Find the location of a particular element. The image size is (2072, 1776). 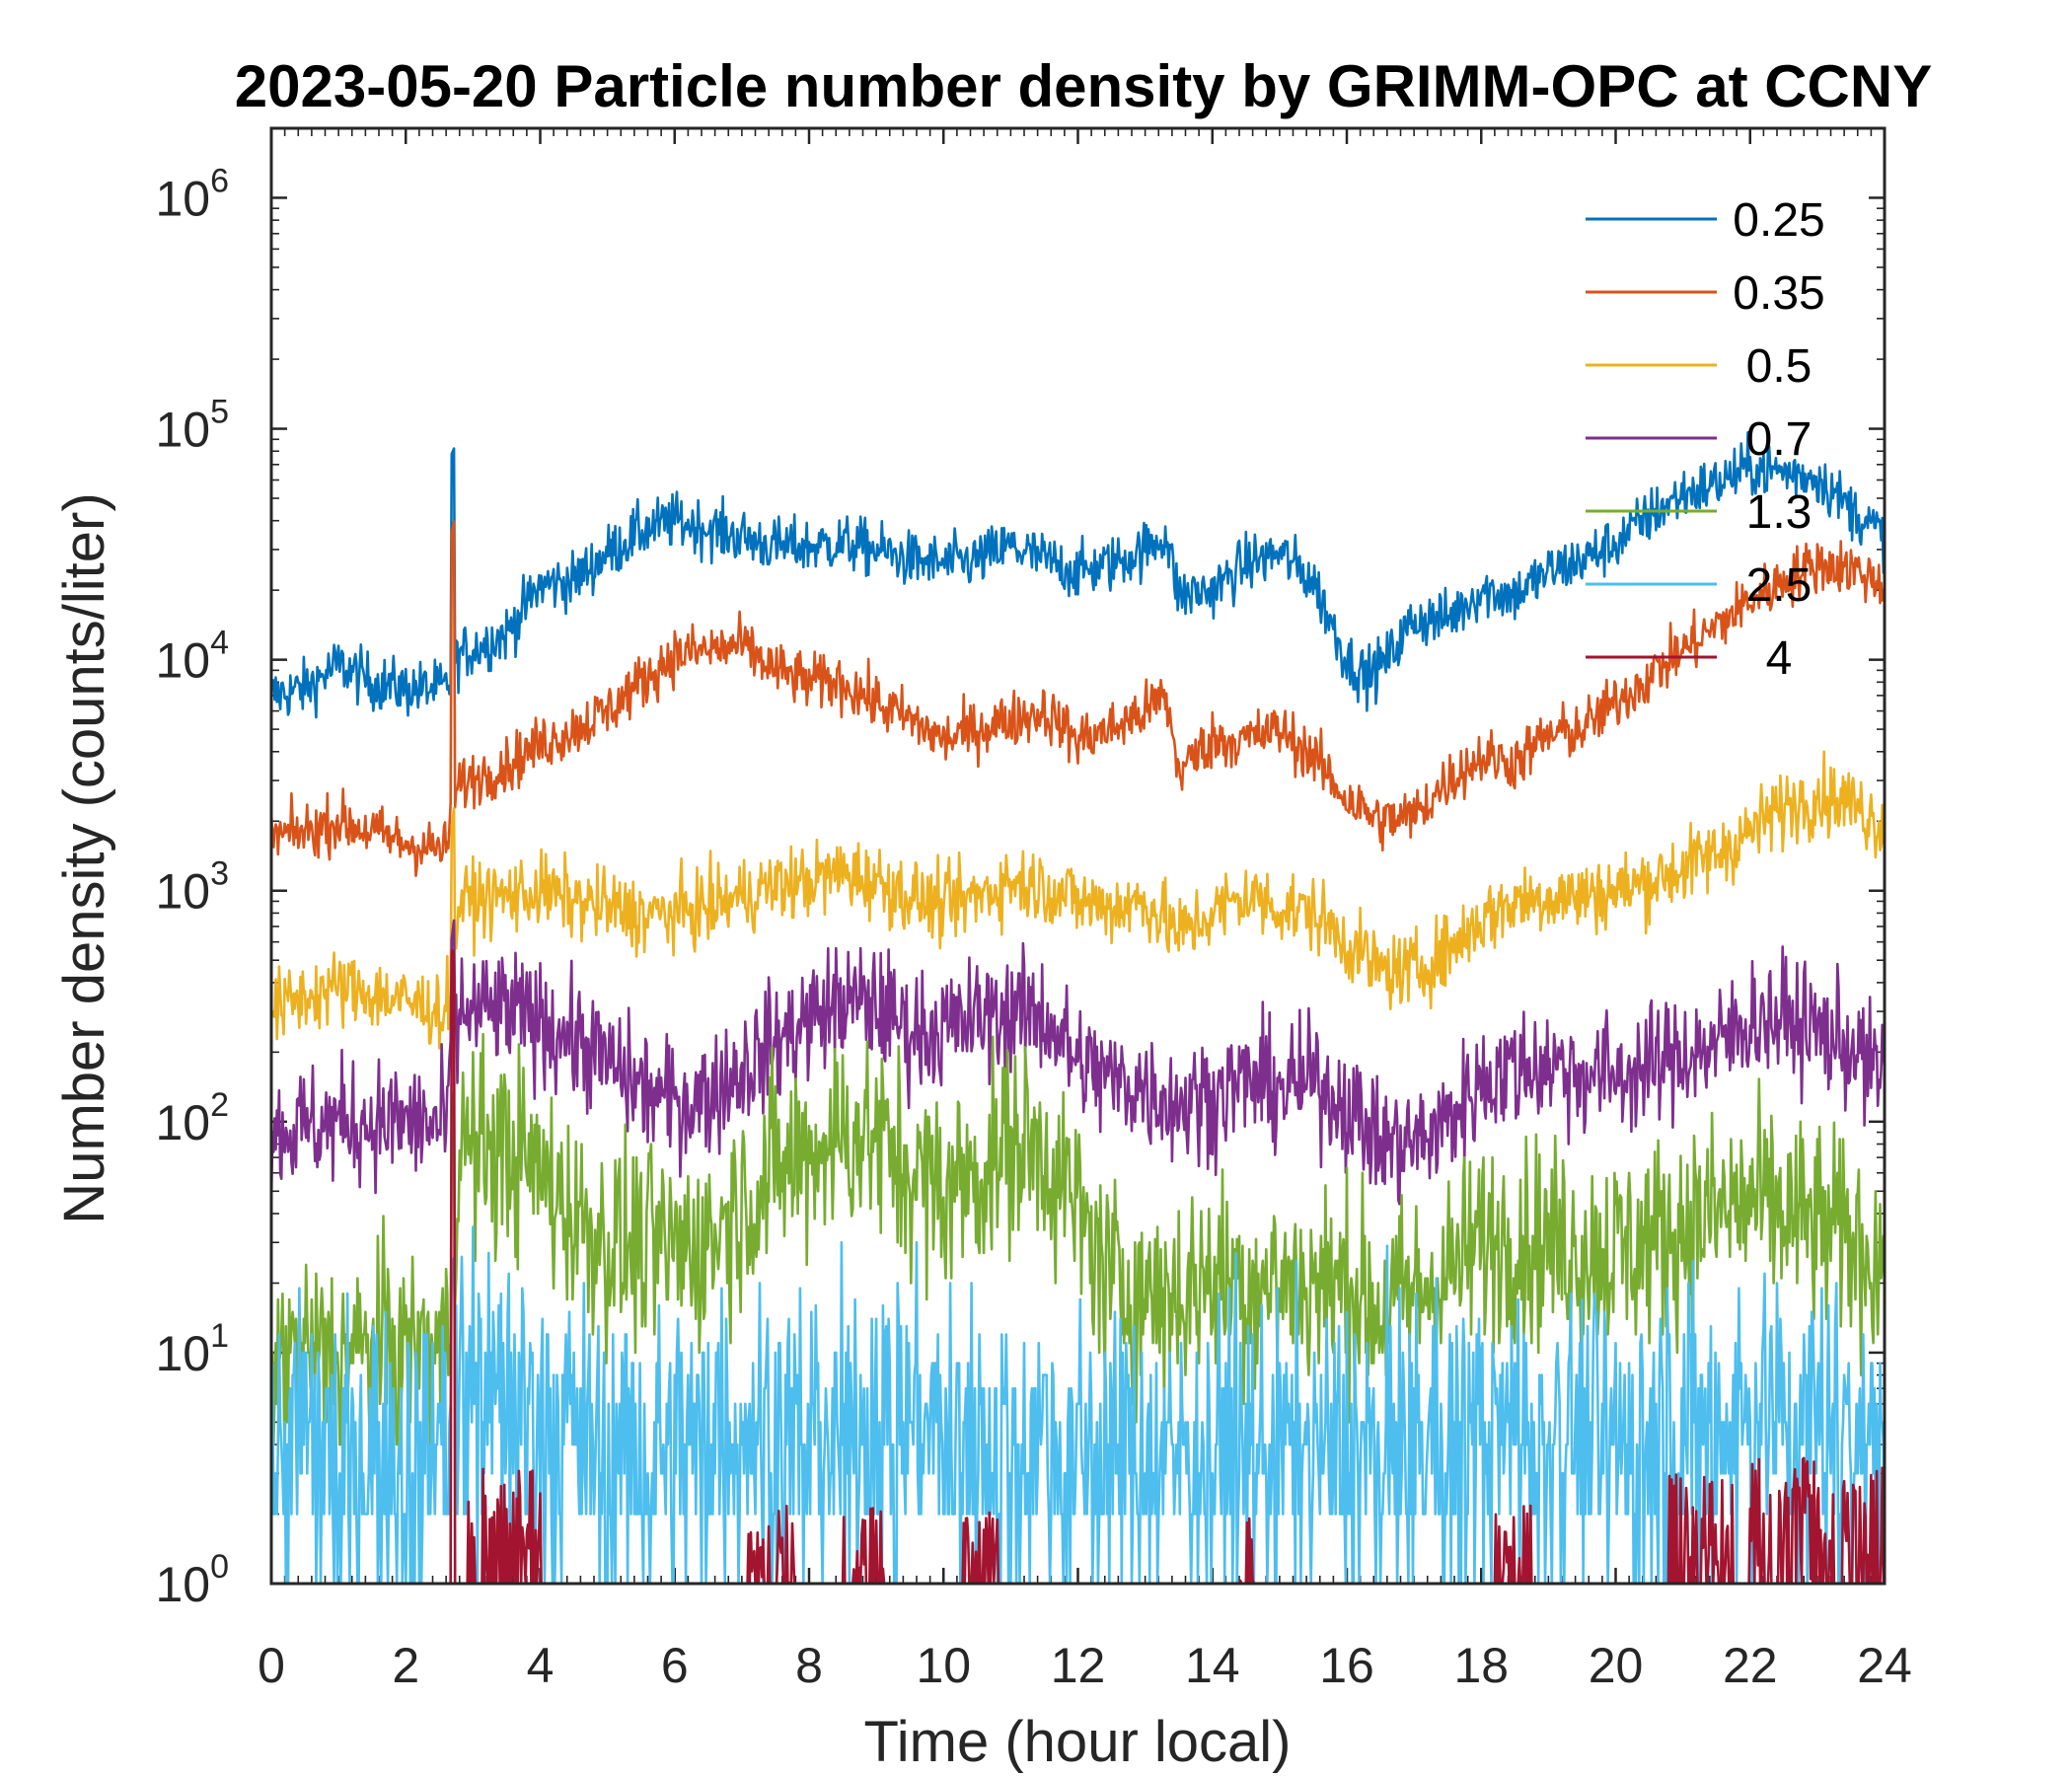

legend-label: 1.3 is located at coordinates (1780, 513).